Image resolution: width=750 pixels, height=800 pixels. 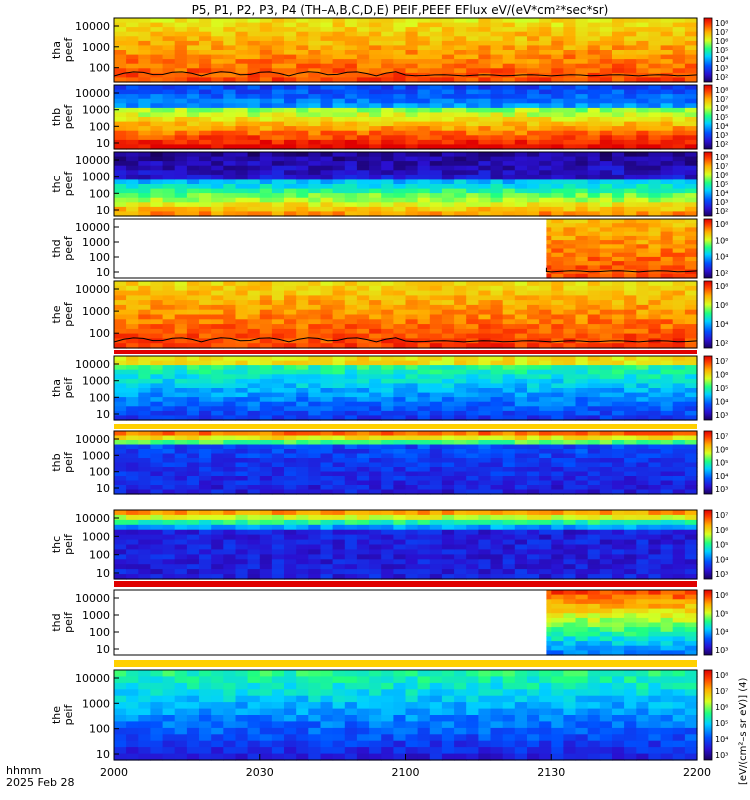 What do you see at coordinates (96, 455) in the screenshot?
I see `y-tick-label: 1000` at bounding box center [96, 455].